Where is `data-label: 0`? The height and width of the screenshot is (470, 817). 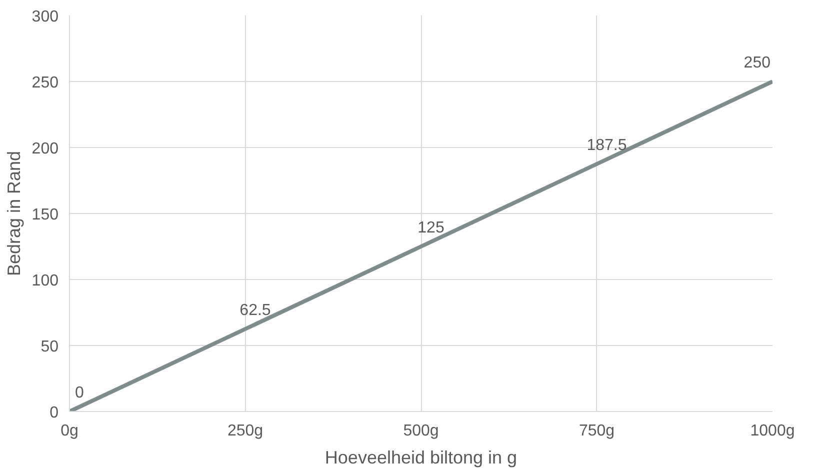
data-label: 0 is located at coordinates (79, 393).